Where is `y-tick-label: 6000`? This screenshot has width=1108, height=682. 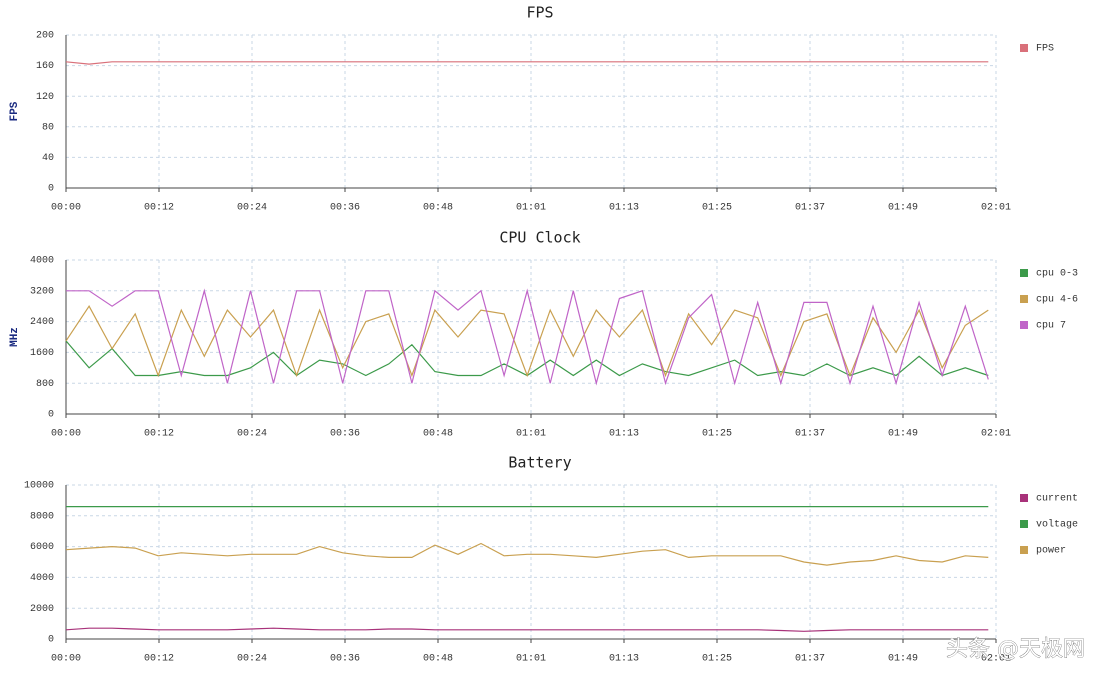 y-tick-label: 6000 is located at coordinates (42, 547).